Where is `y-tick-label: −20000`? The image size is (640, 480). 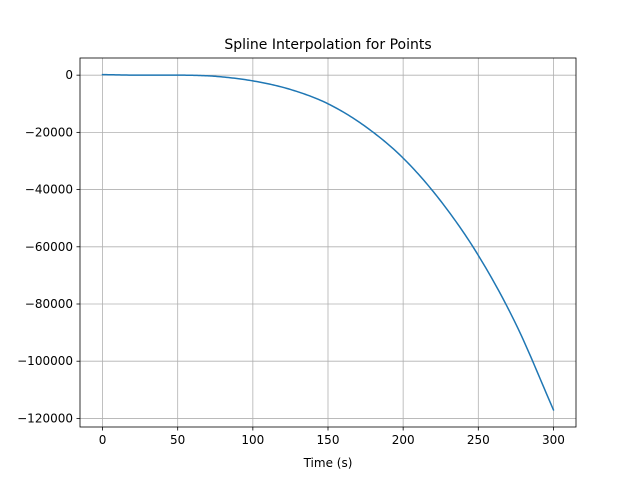
y-tick-label: −20000 is located at coordinates (49, 132).